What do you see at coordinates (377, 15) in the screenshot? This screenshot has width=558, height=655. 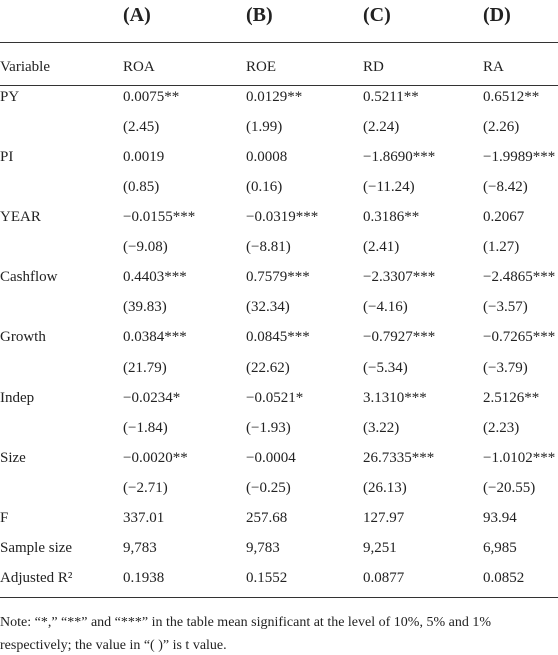 I see `column-label: (C)` at bounding box center [377, 15].